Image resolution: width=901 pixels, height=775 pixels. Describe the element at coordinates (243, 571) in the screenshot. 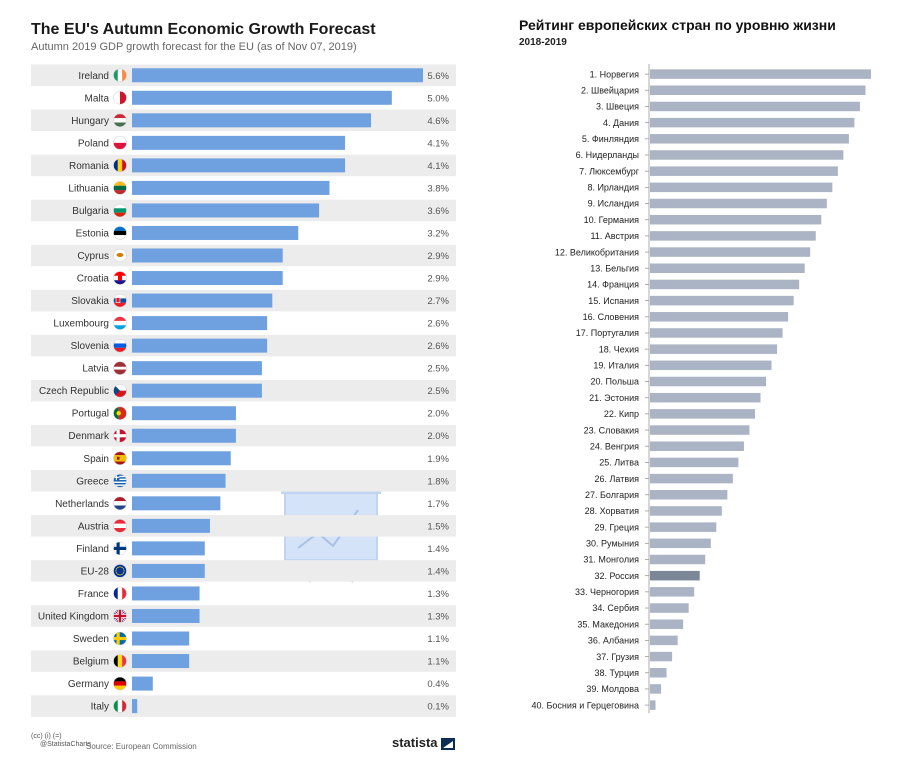

I see `growth-row-eu-28: EU-28 1.4%` at that location.